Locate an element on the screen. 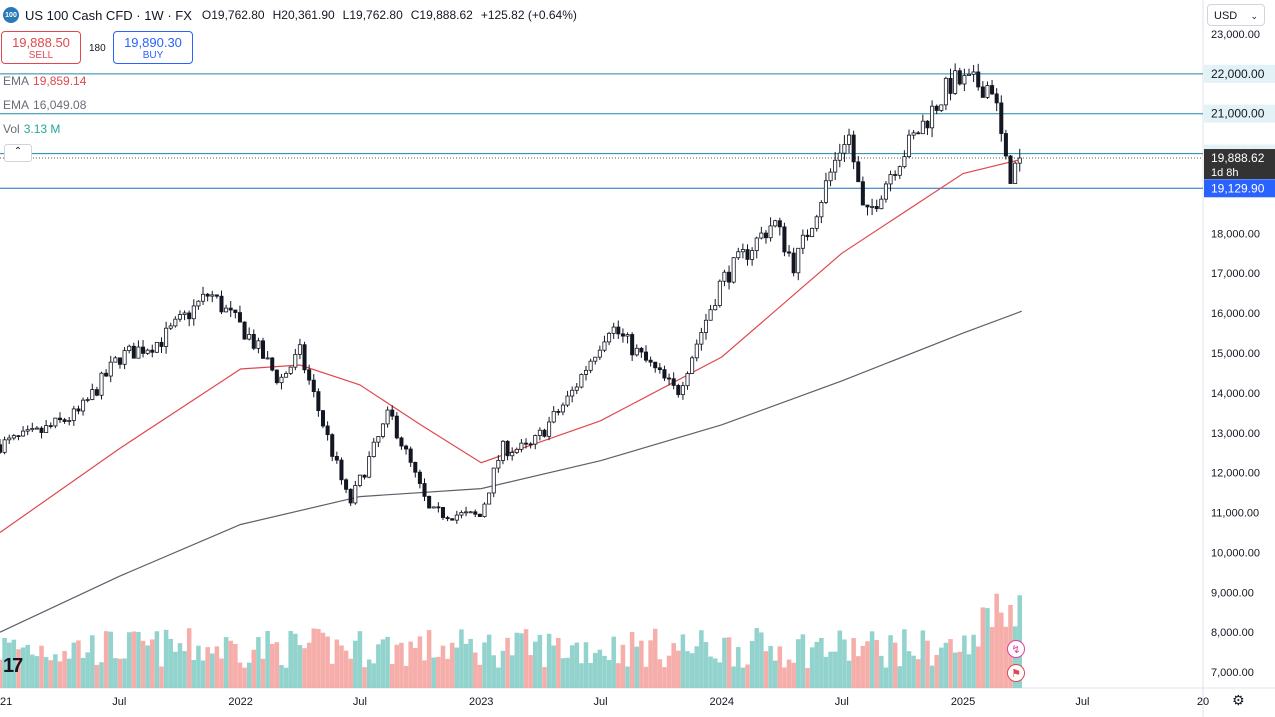  collapse-legend-button: ⌃ is located at coordinates (18, 153).